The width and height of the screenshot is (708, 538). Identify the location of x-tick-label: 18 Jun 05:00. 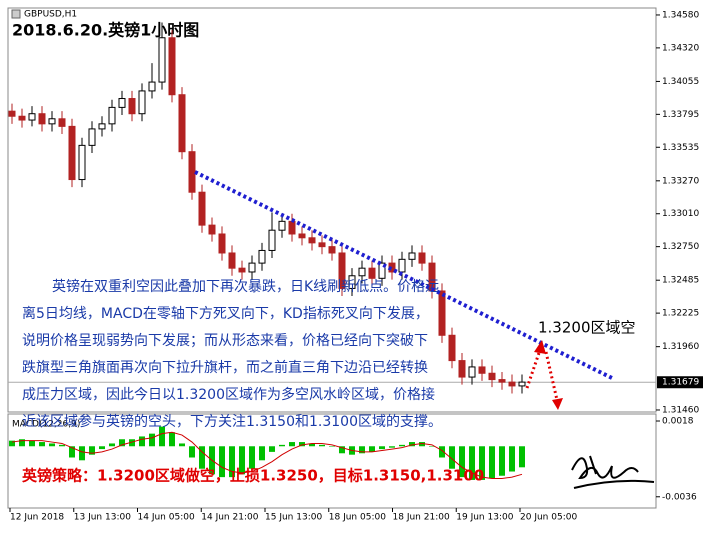
(357, 518).